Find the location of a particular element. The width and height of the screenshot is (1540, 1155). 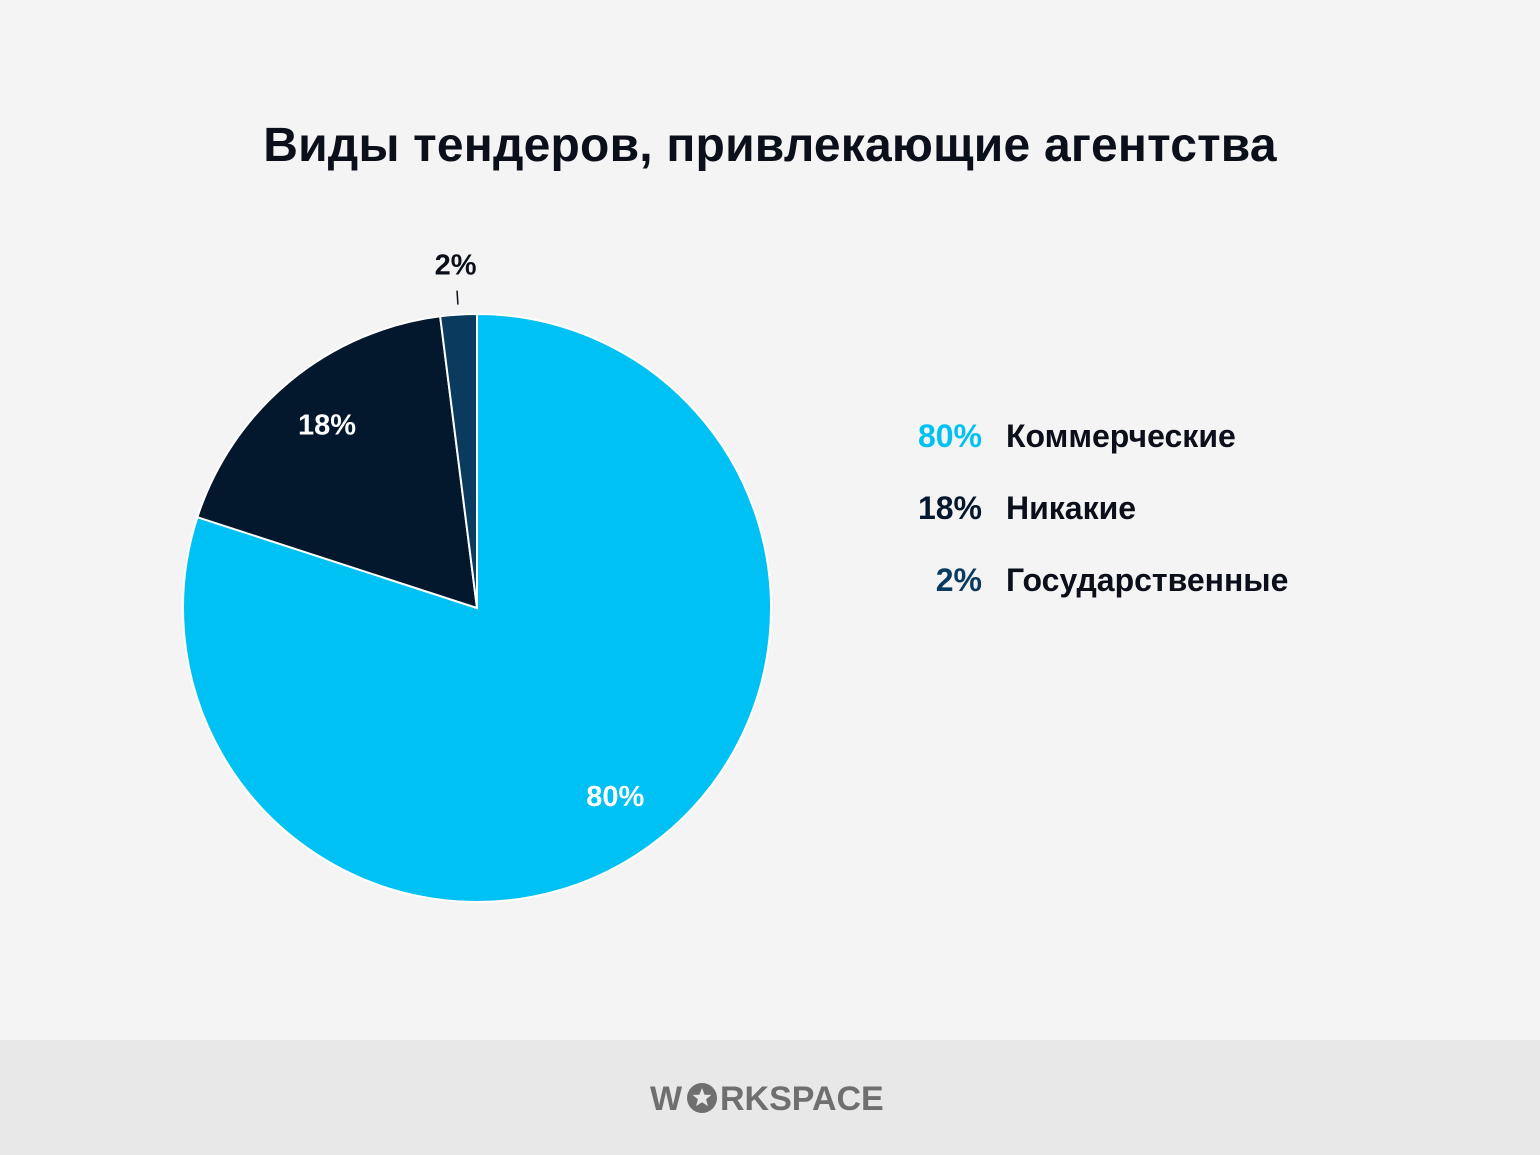

legend-name: Никакие is located at coordinates (1071, 507).